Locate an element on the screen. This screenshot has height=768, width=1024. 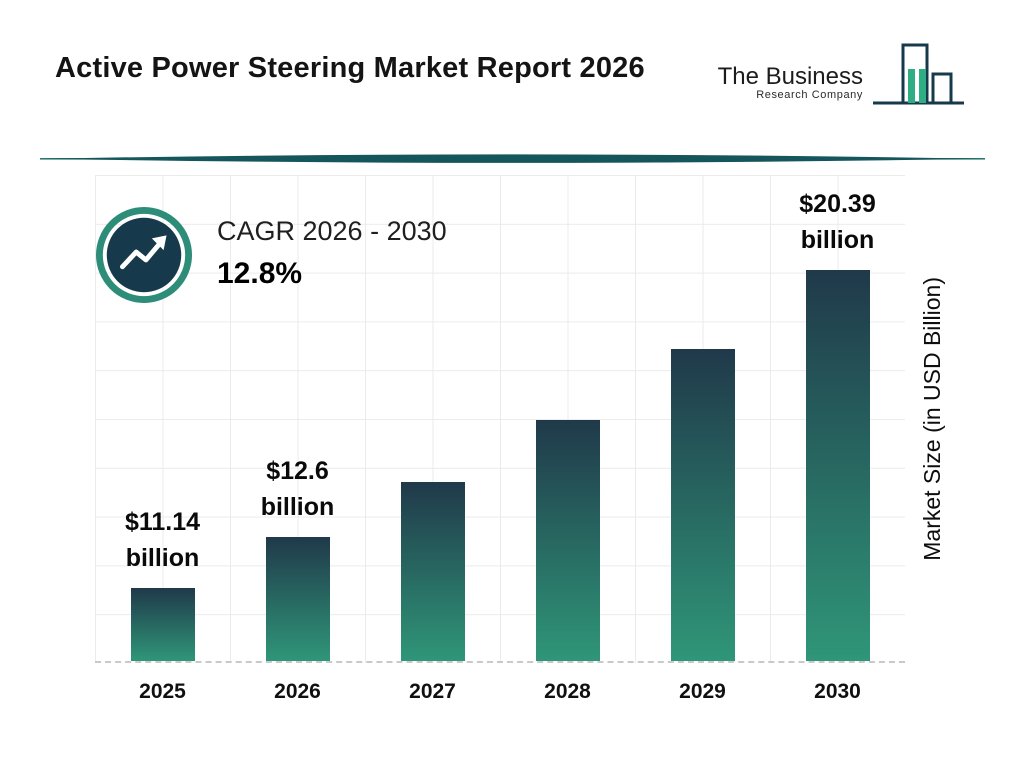
divider-line is located at coordinates (512, 159).